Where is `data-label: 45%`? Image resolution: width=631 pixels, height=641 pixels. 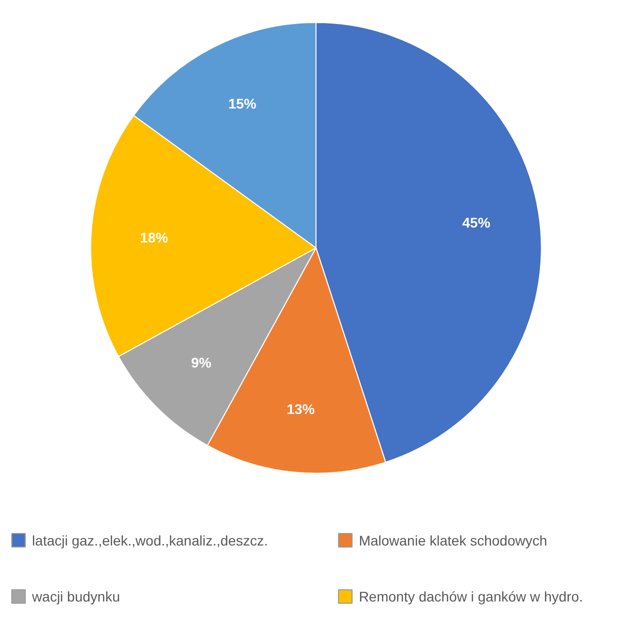
data-label: 45% is located at coordinates (476, 222).